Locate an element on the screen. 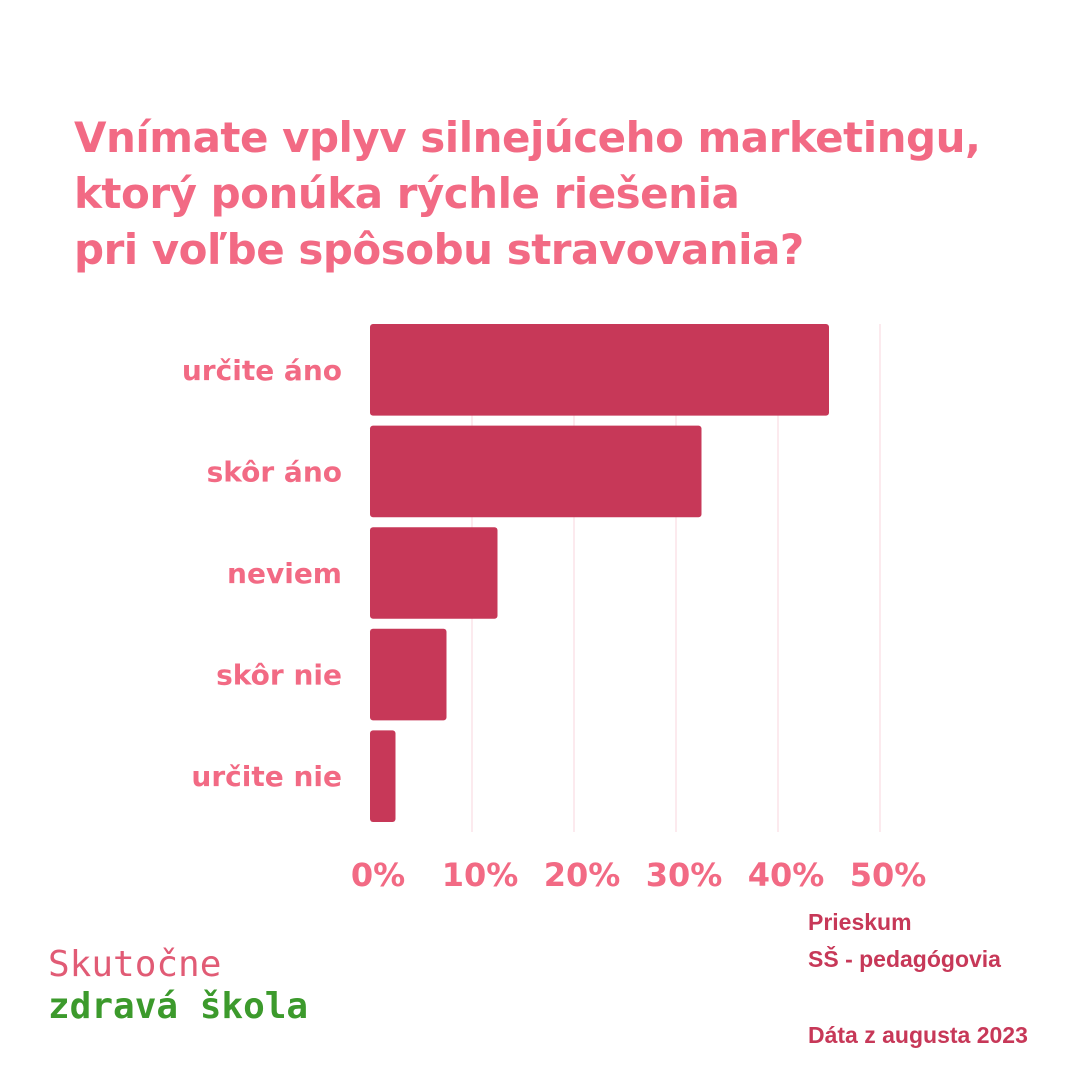  x-tick-label: 10% is located at coordinates (480, 875).